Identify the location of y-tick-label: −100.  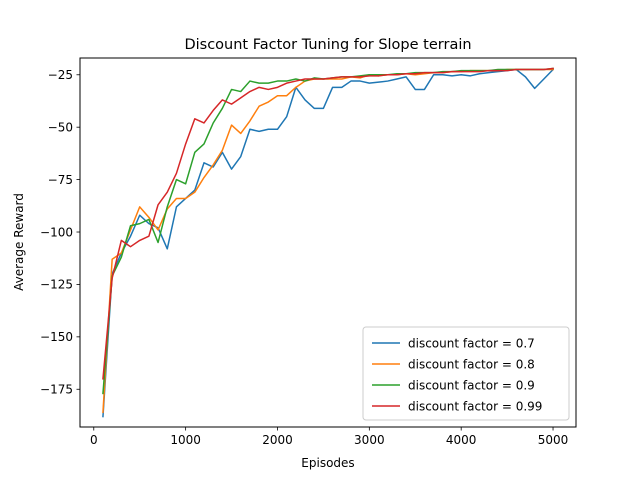
(56, 232).